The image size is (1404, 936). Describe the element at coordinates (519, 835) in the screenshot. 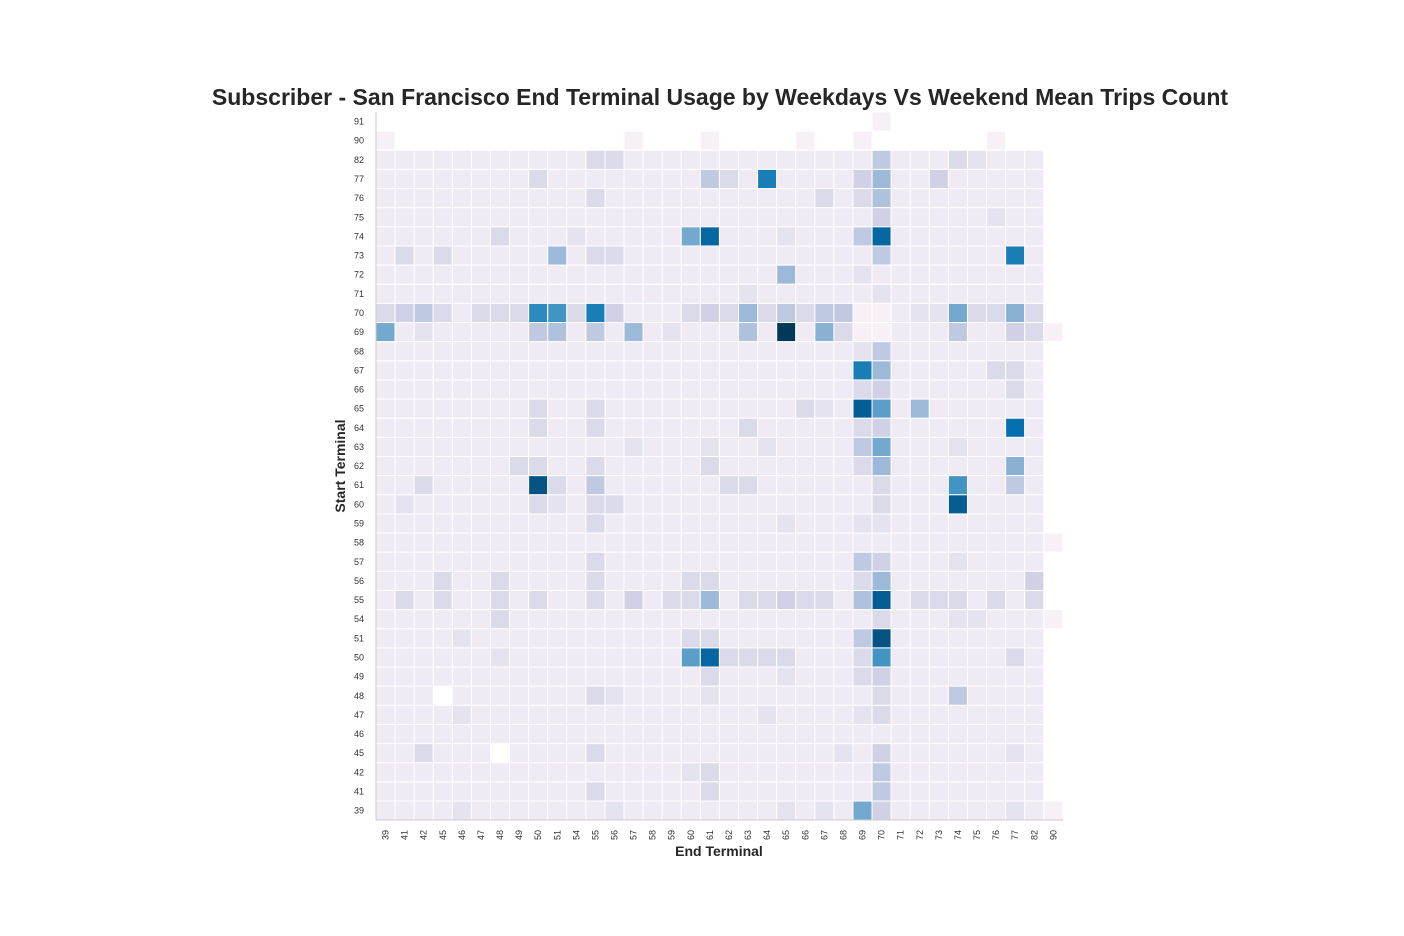

I see `x-tick-label: 49` at that location.